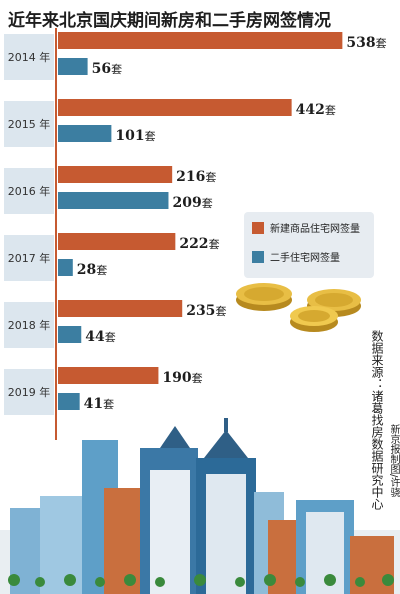  What do you see at coordinates (298, 307) in the screenshot?
I see `gold-coins-illustration` at bounding box center [298, 307].